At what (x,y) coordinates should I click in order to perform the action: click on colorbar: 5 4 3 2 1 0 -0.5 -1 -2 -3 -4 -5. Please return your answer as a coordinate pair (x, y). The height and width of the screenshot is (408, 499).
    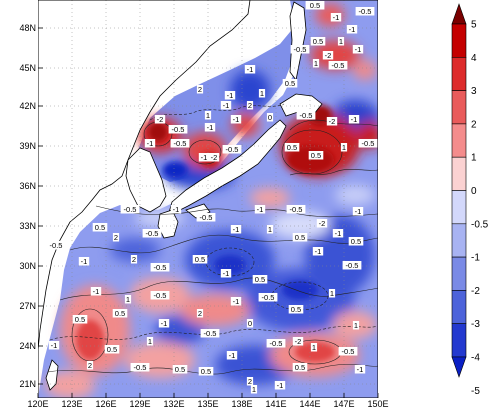
    Looking at the image, I should click on (470, 200).